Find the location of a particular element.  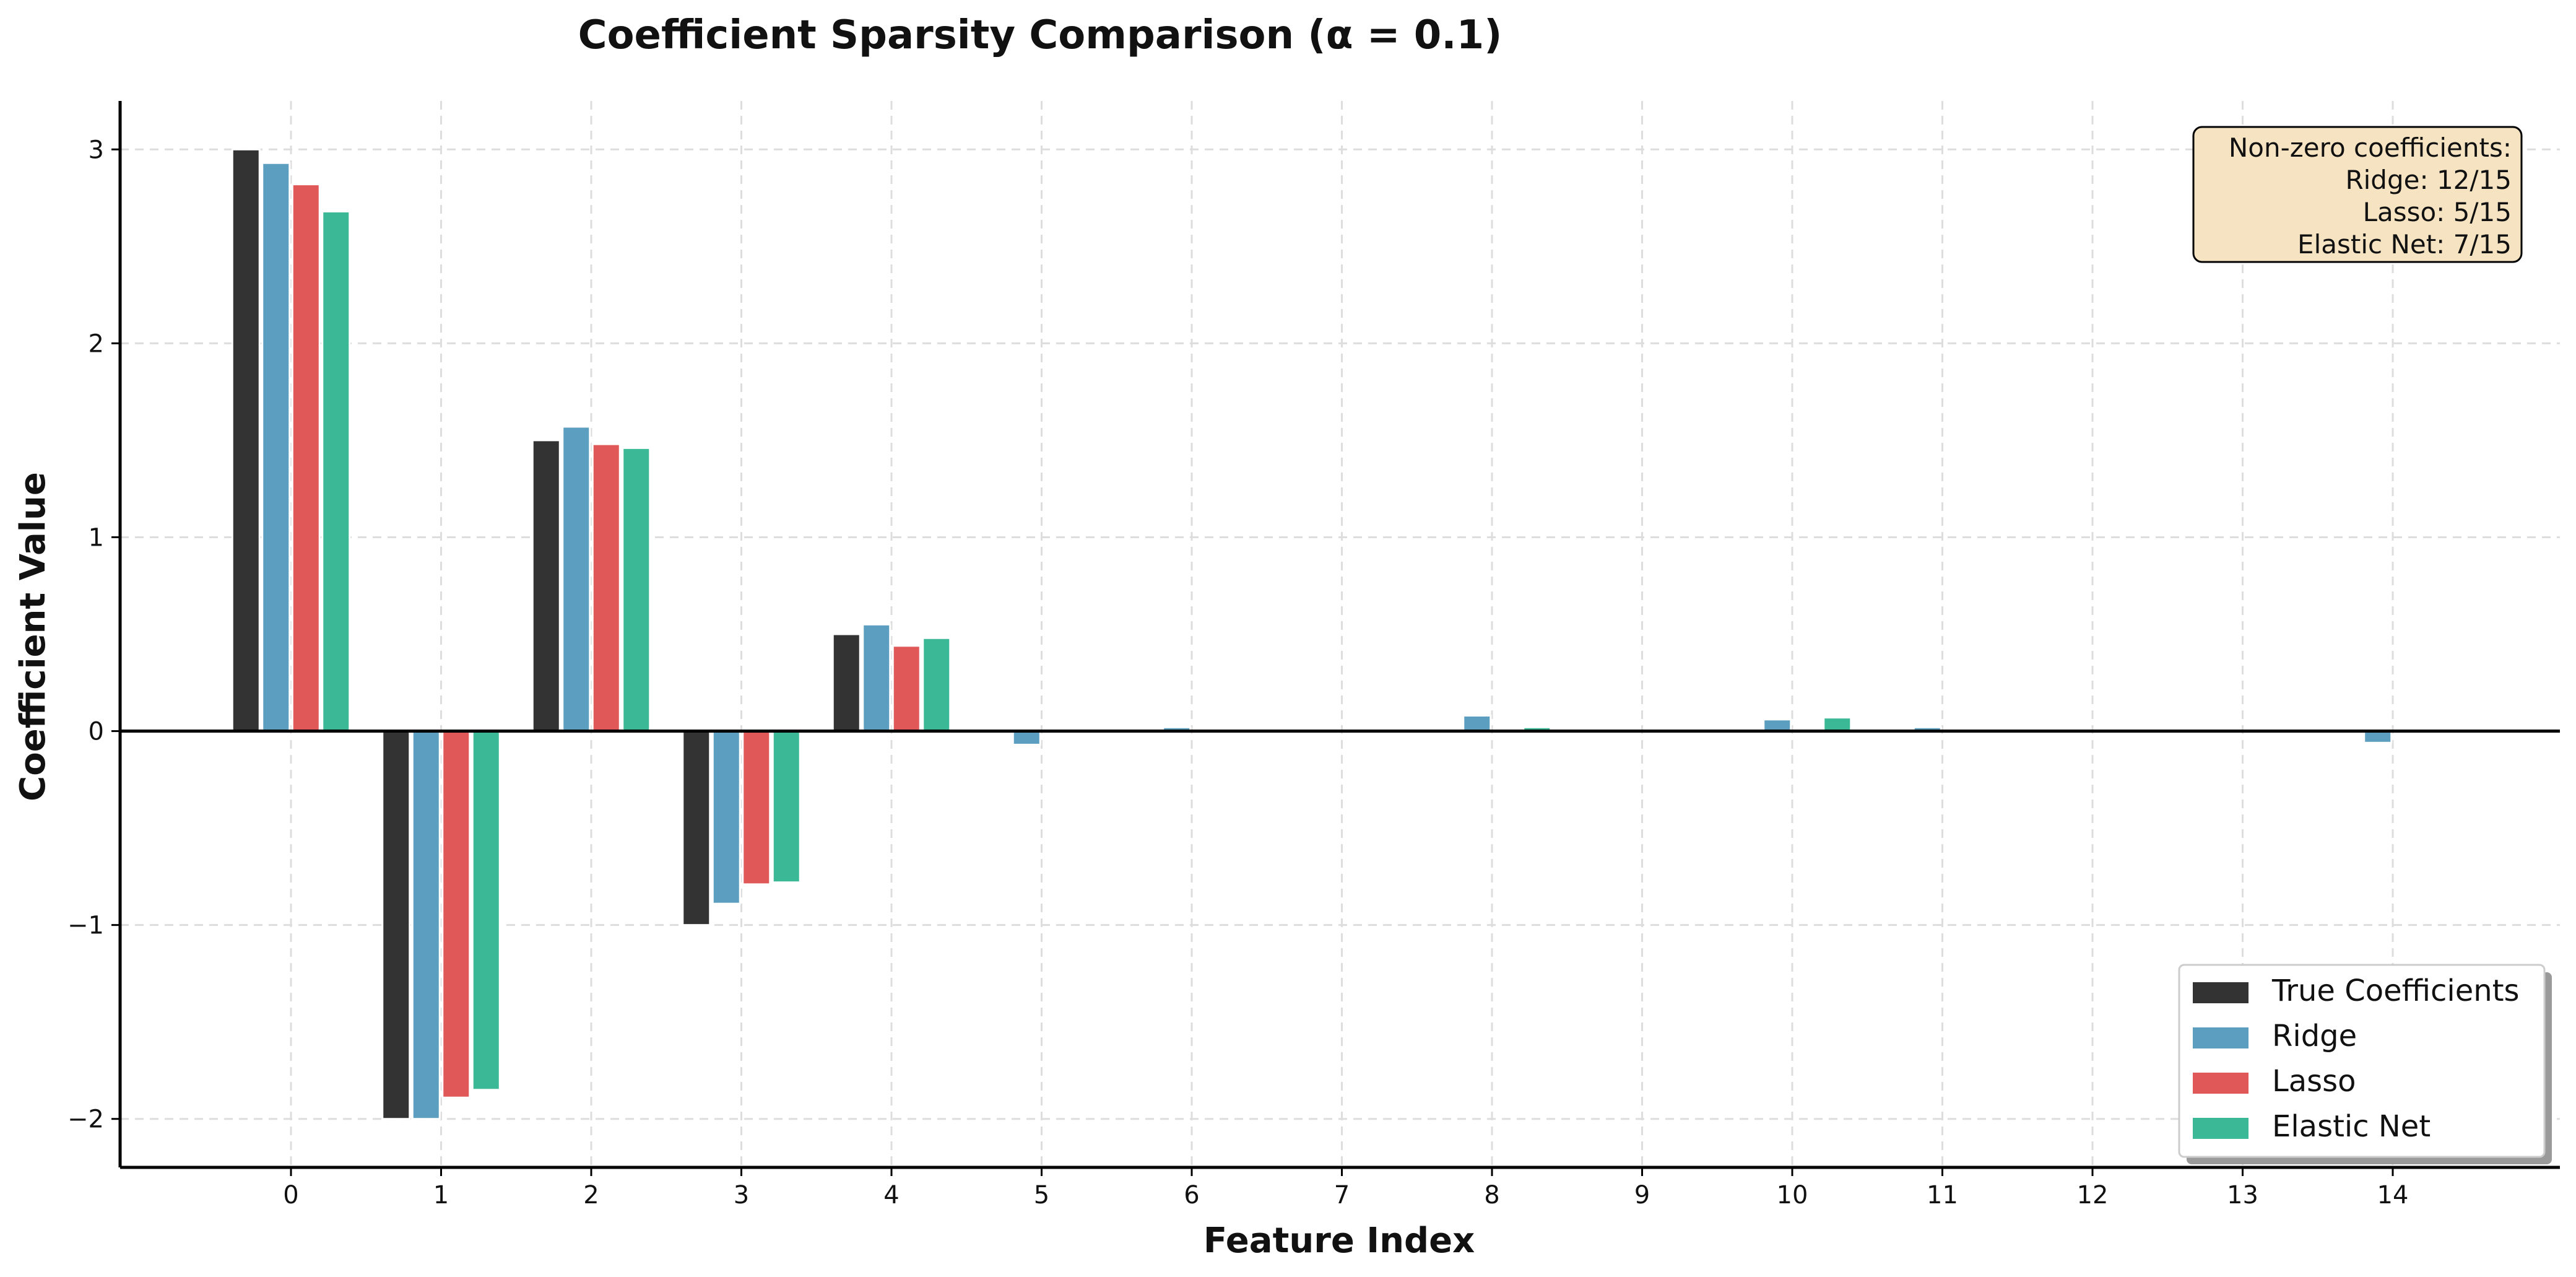

x-tick-label: 1 is located at coordinates (441, 1195).